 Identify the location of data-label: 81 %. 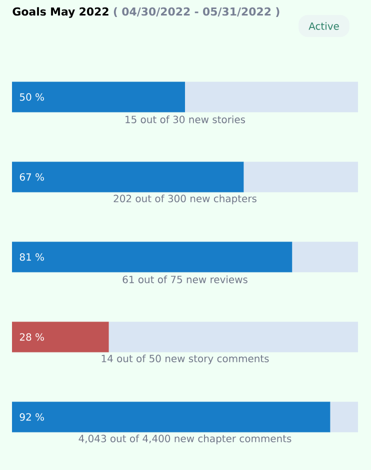
(32, 257).